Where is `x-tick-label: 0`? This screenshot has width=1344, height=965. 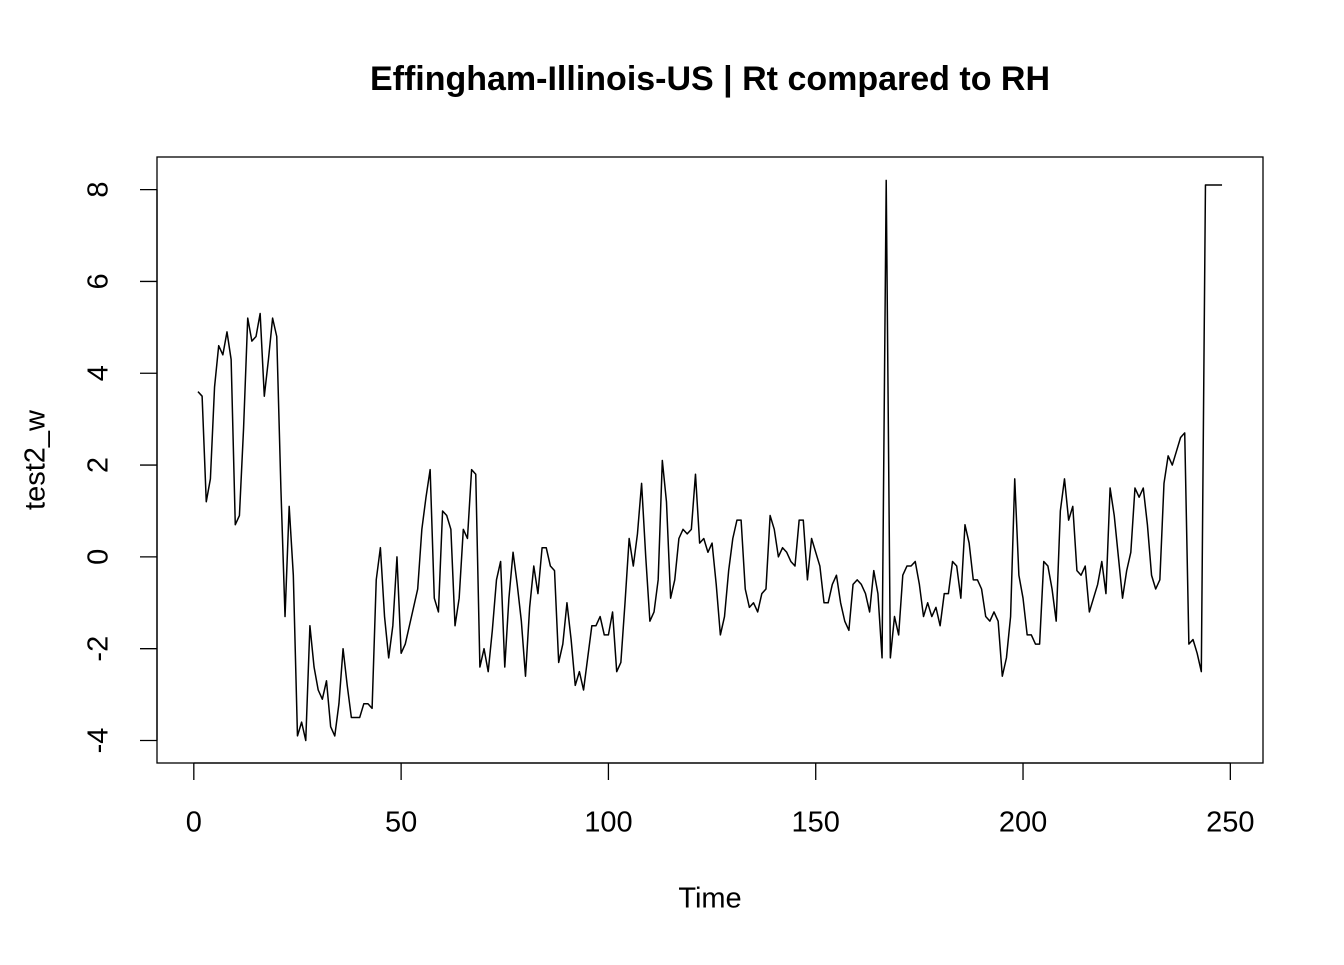 x-tick-label: 0 is located at coordinates (194, 823).